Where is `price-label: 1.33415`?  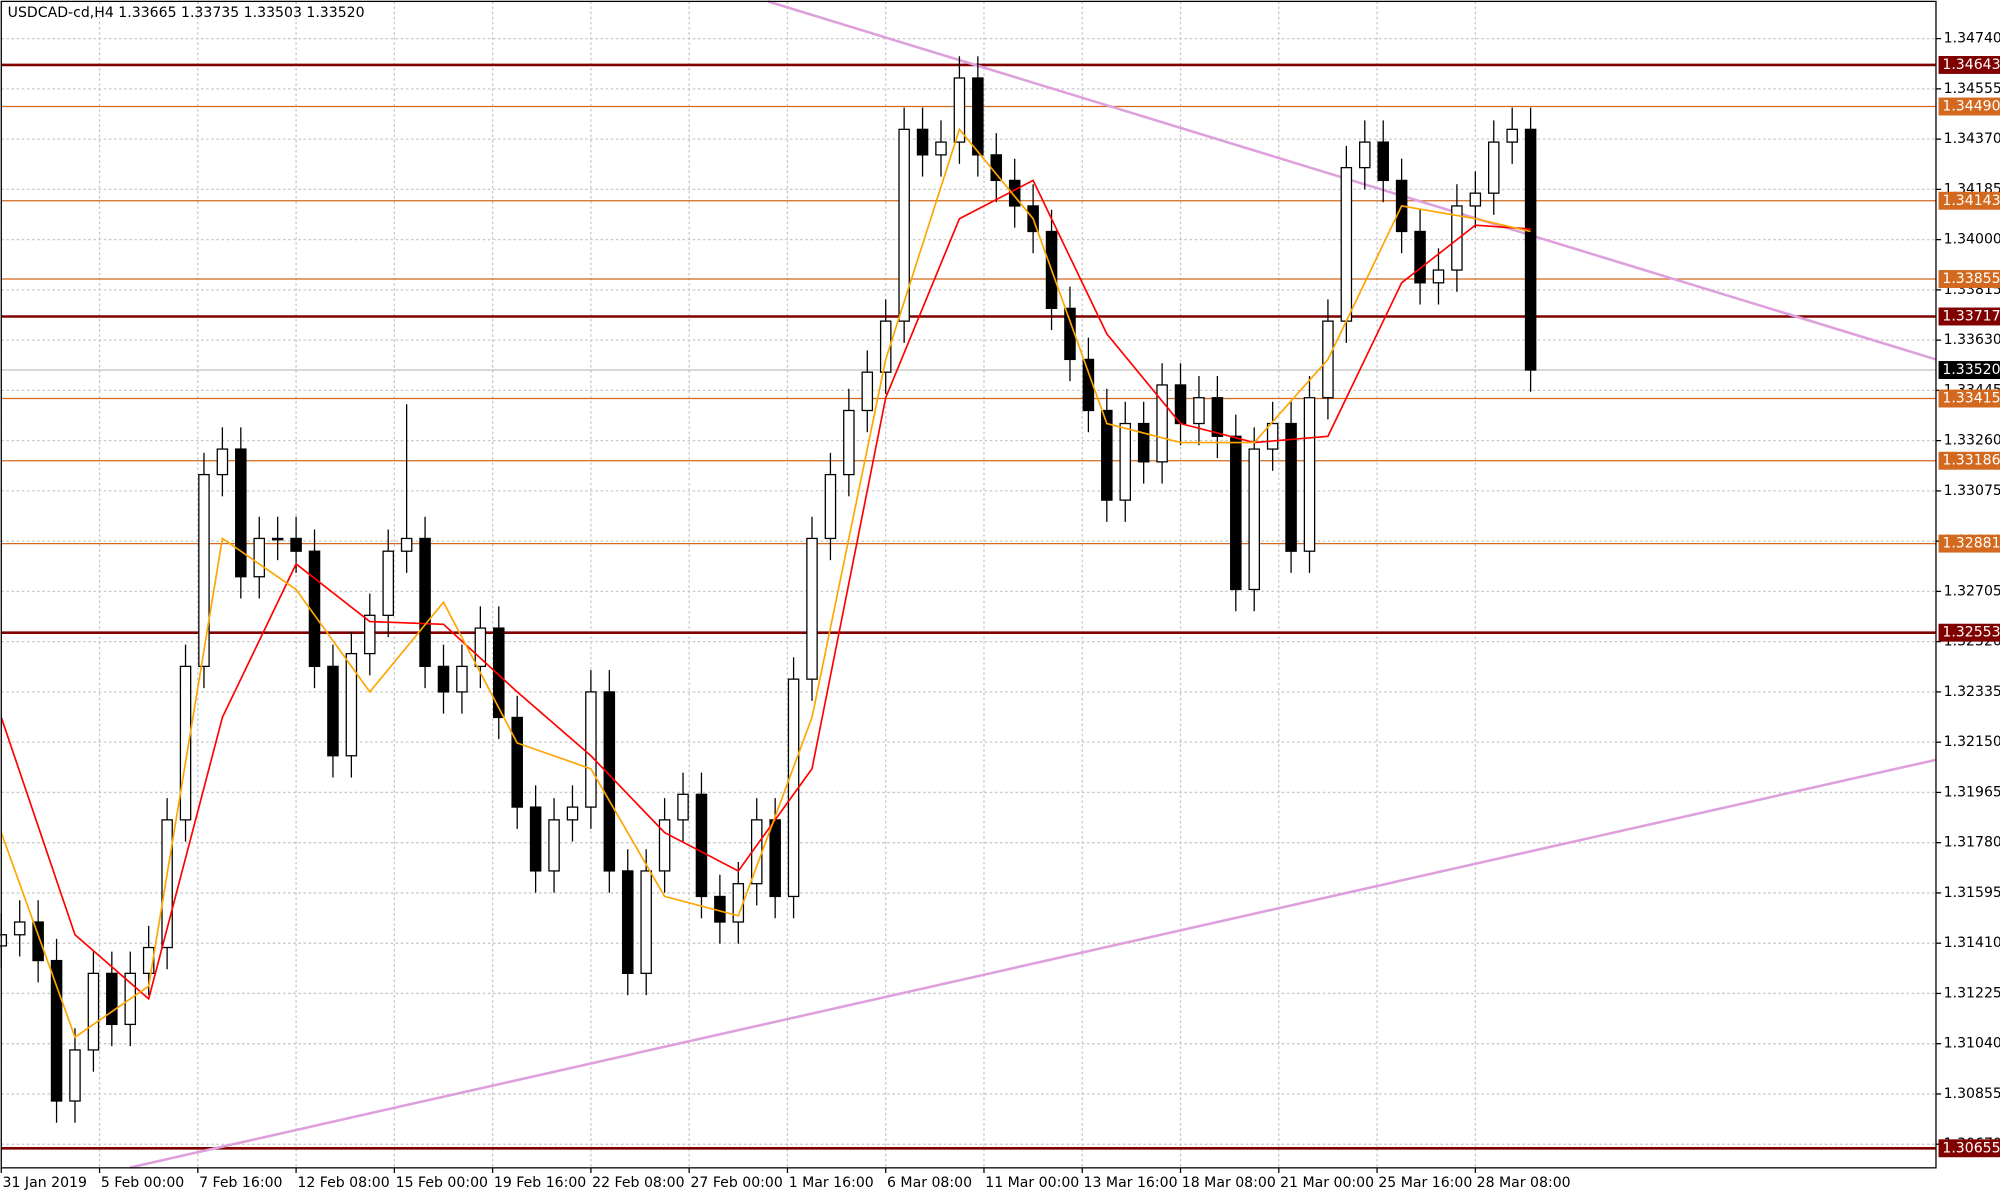
price-label: 1.33415 is located at coordinates (1971, 399).